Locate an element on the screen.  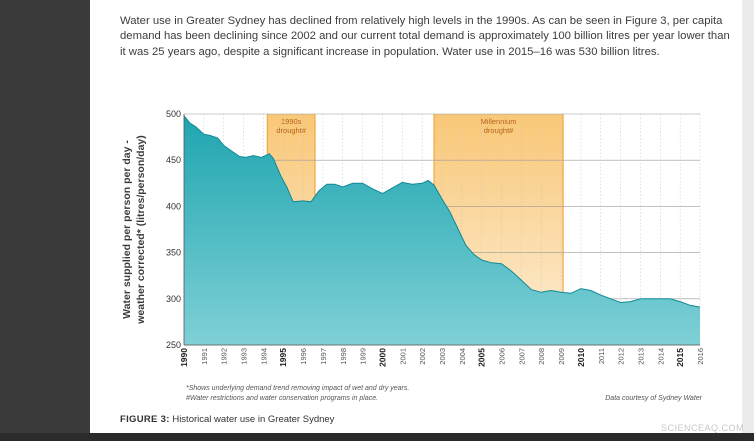
x-tick-label: 1991 is located at coordinates (204, 356).